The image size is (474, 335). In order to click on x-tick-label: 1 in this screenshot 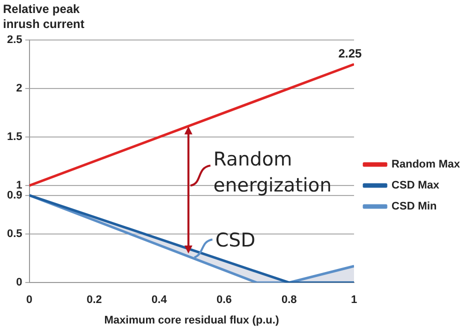, I will do `click(354, 300)`.